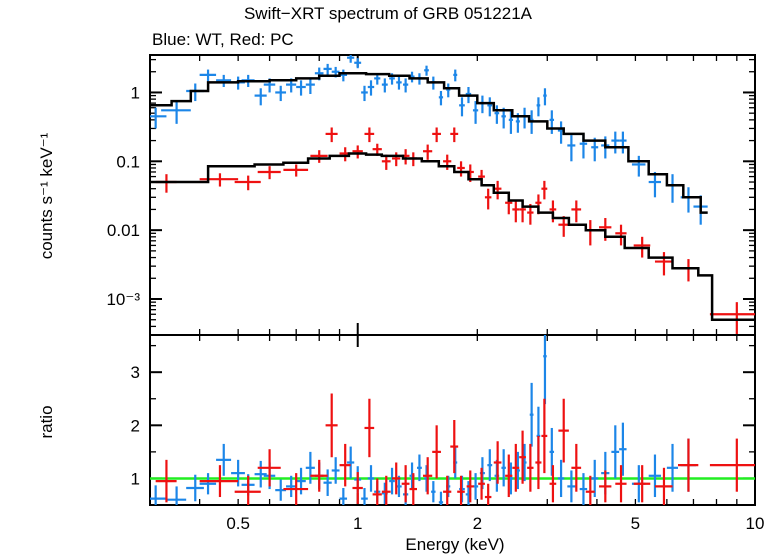 The height and width of the screenshot is (556, 776). What do you see at coordinates (357, 523) in the screenshot?
I see `x-tick-label: 1` at bounding box center [357, 523].